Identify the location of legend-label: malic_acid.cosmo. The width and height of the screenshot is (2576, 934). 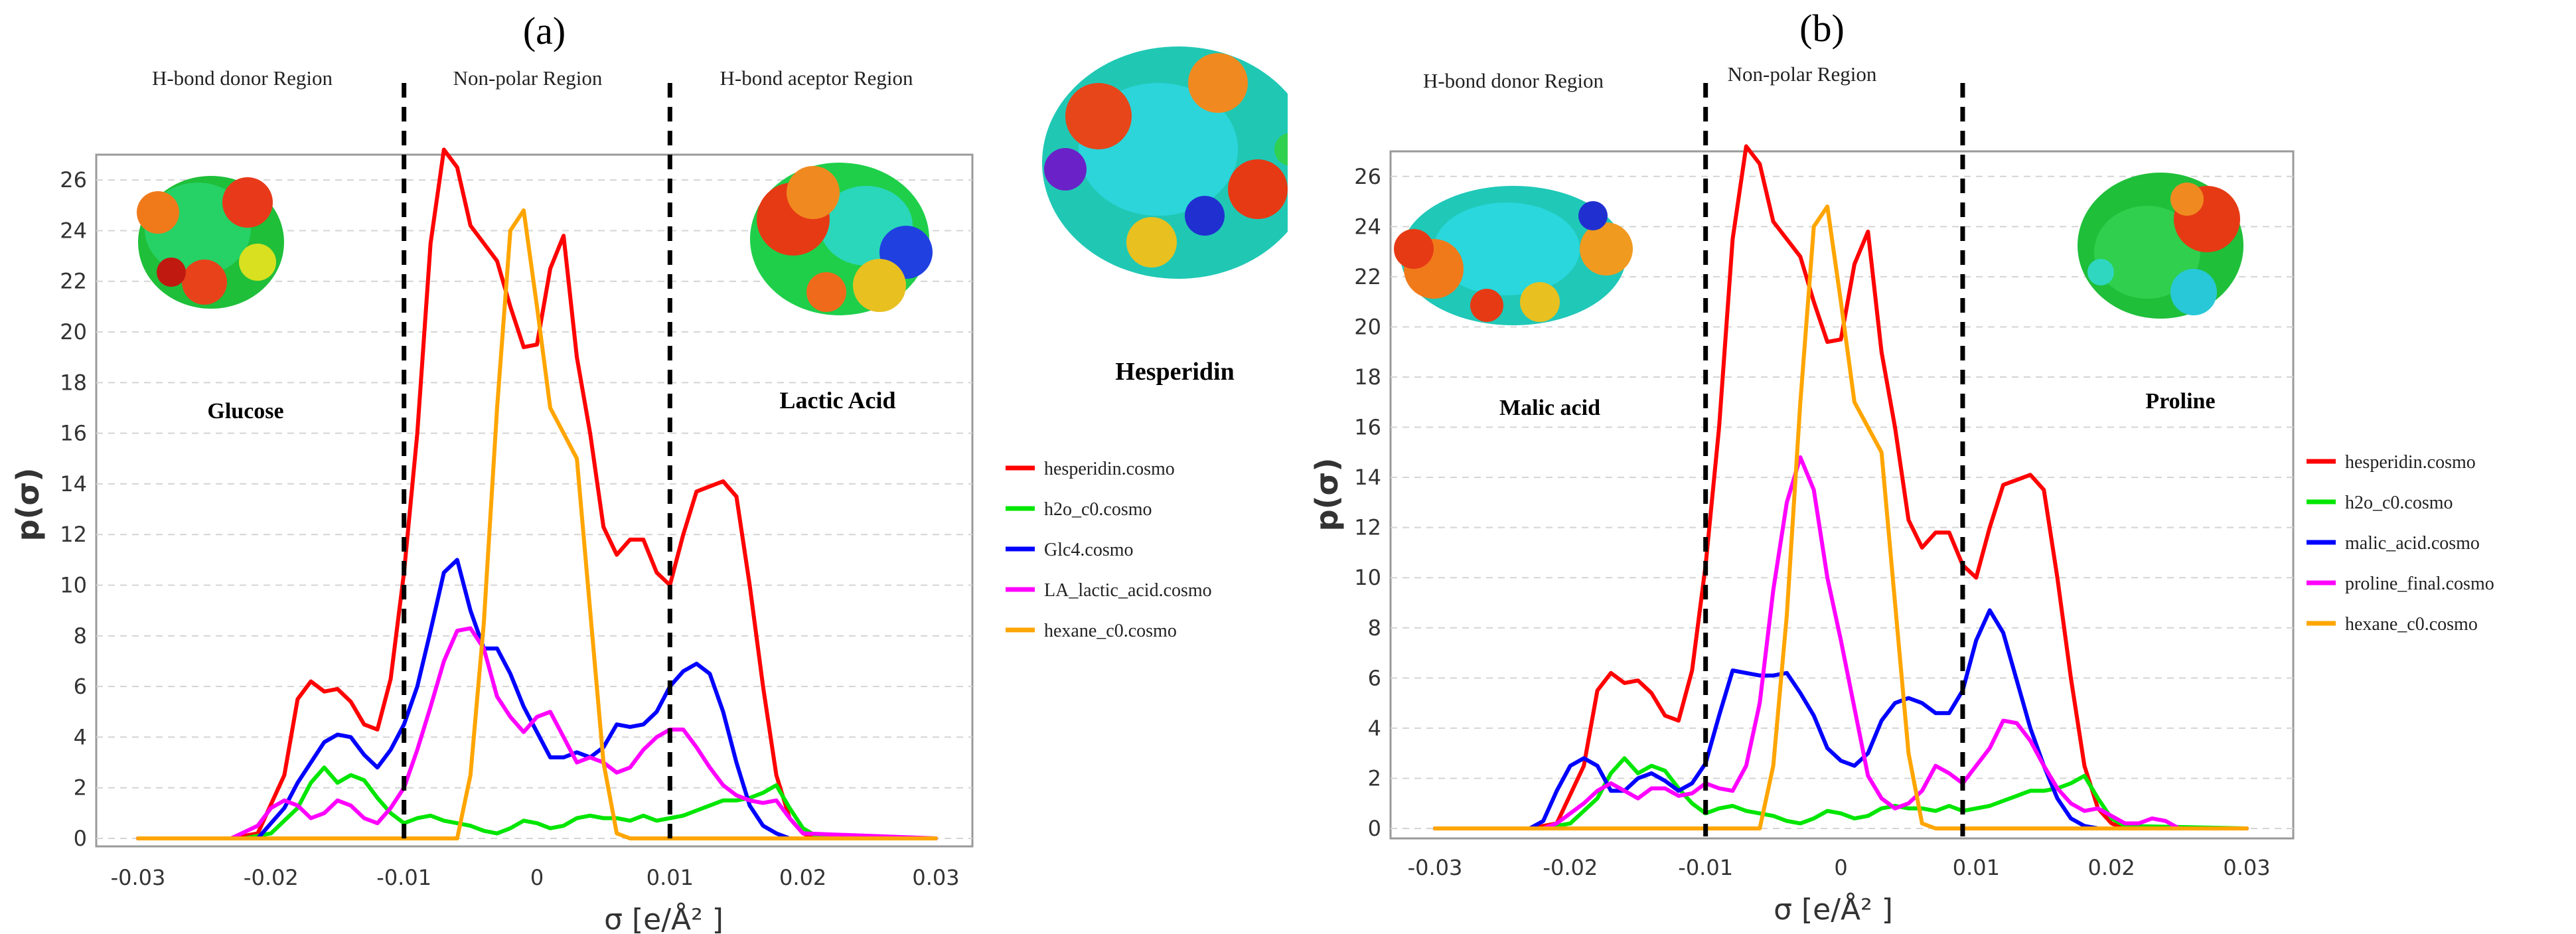
(2413, 543).